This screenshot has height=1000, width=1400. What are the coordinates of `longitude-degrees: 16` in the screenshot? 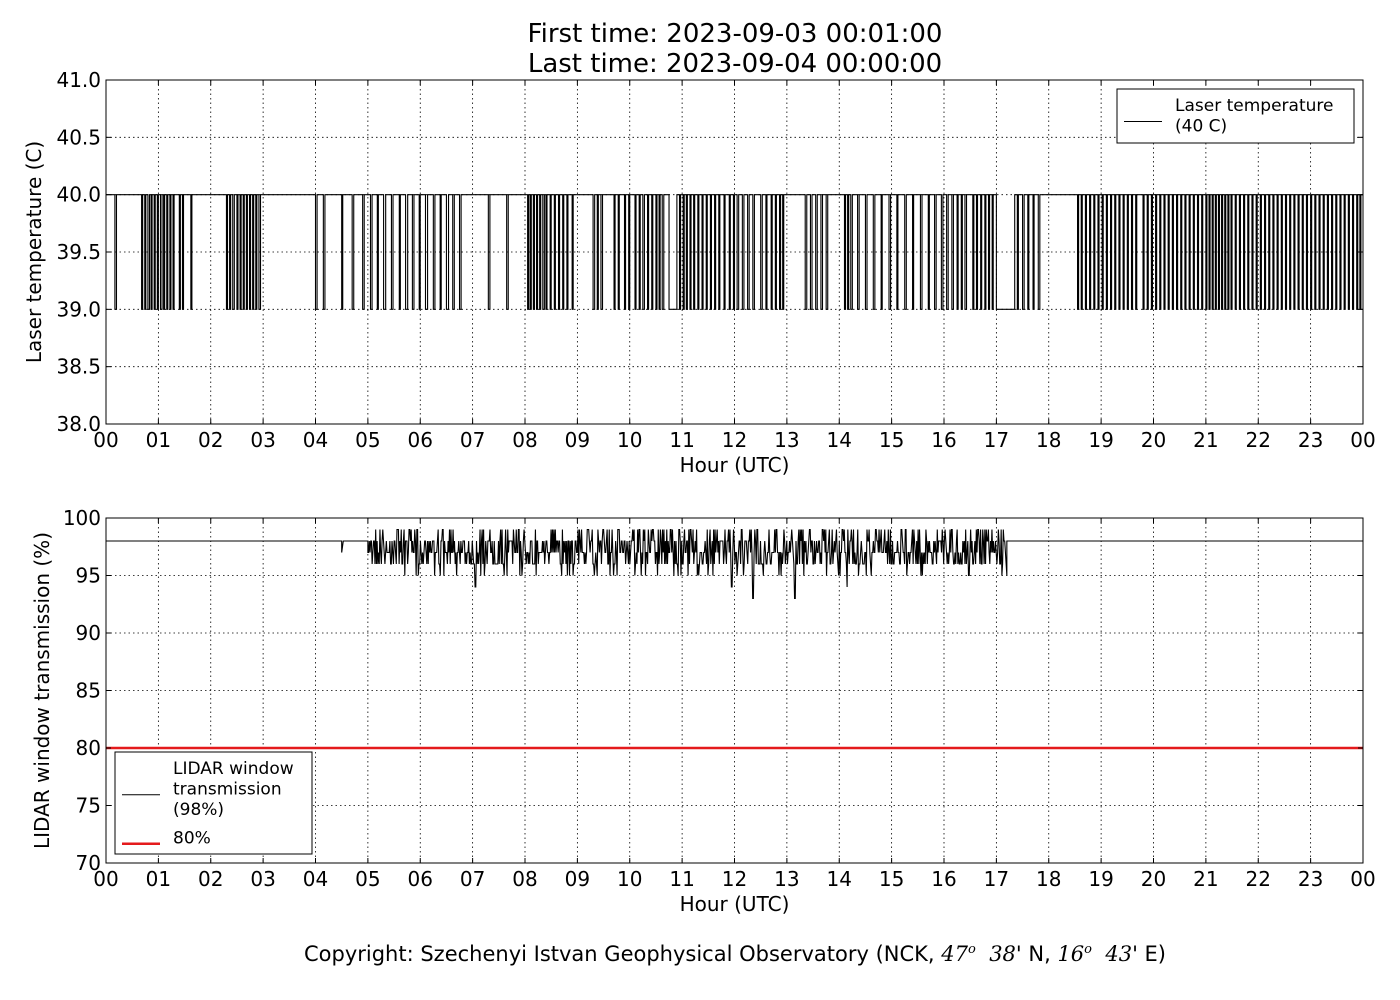 It's located at (1071, 954).